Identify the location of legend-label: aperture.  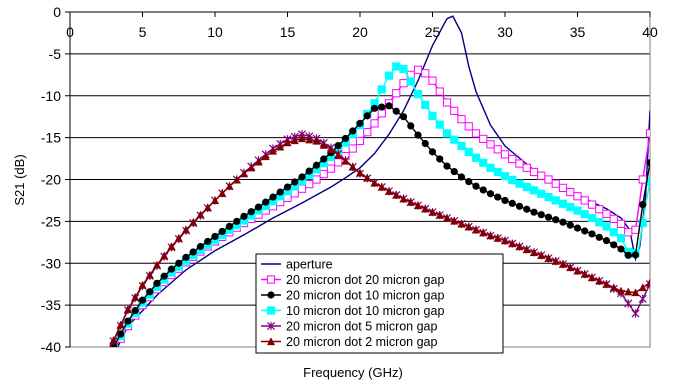
(309, 265).